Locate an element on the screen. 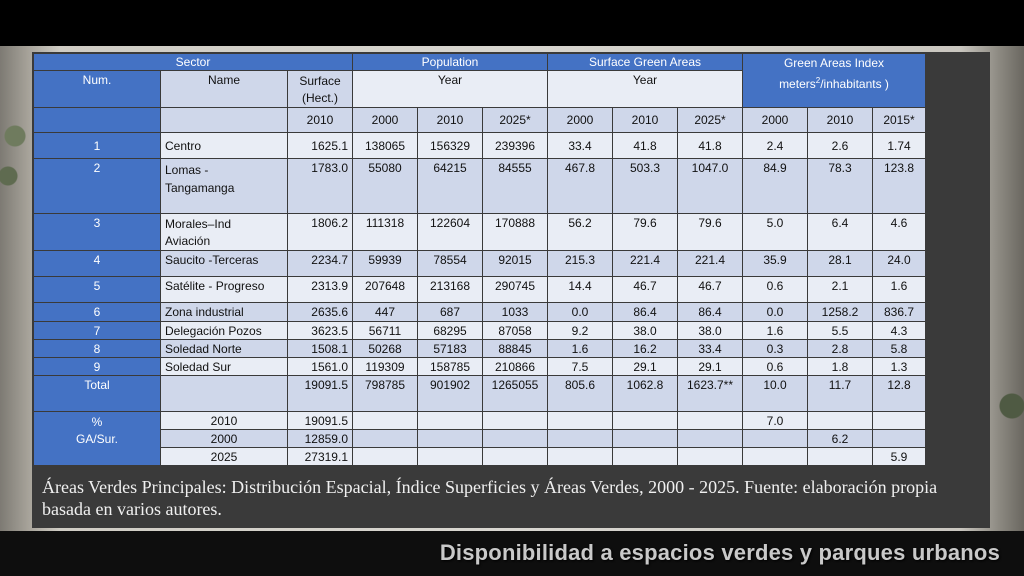 This screenshot has width=1024, height=576. row-surf-2010: 38.0 is located at coordinates (645, 330).